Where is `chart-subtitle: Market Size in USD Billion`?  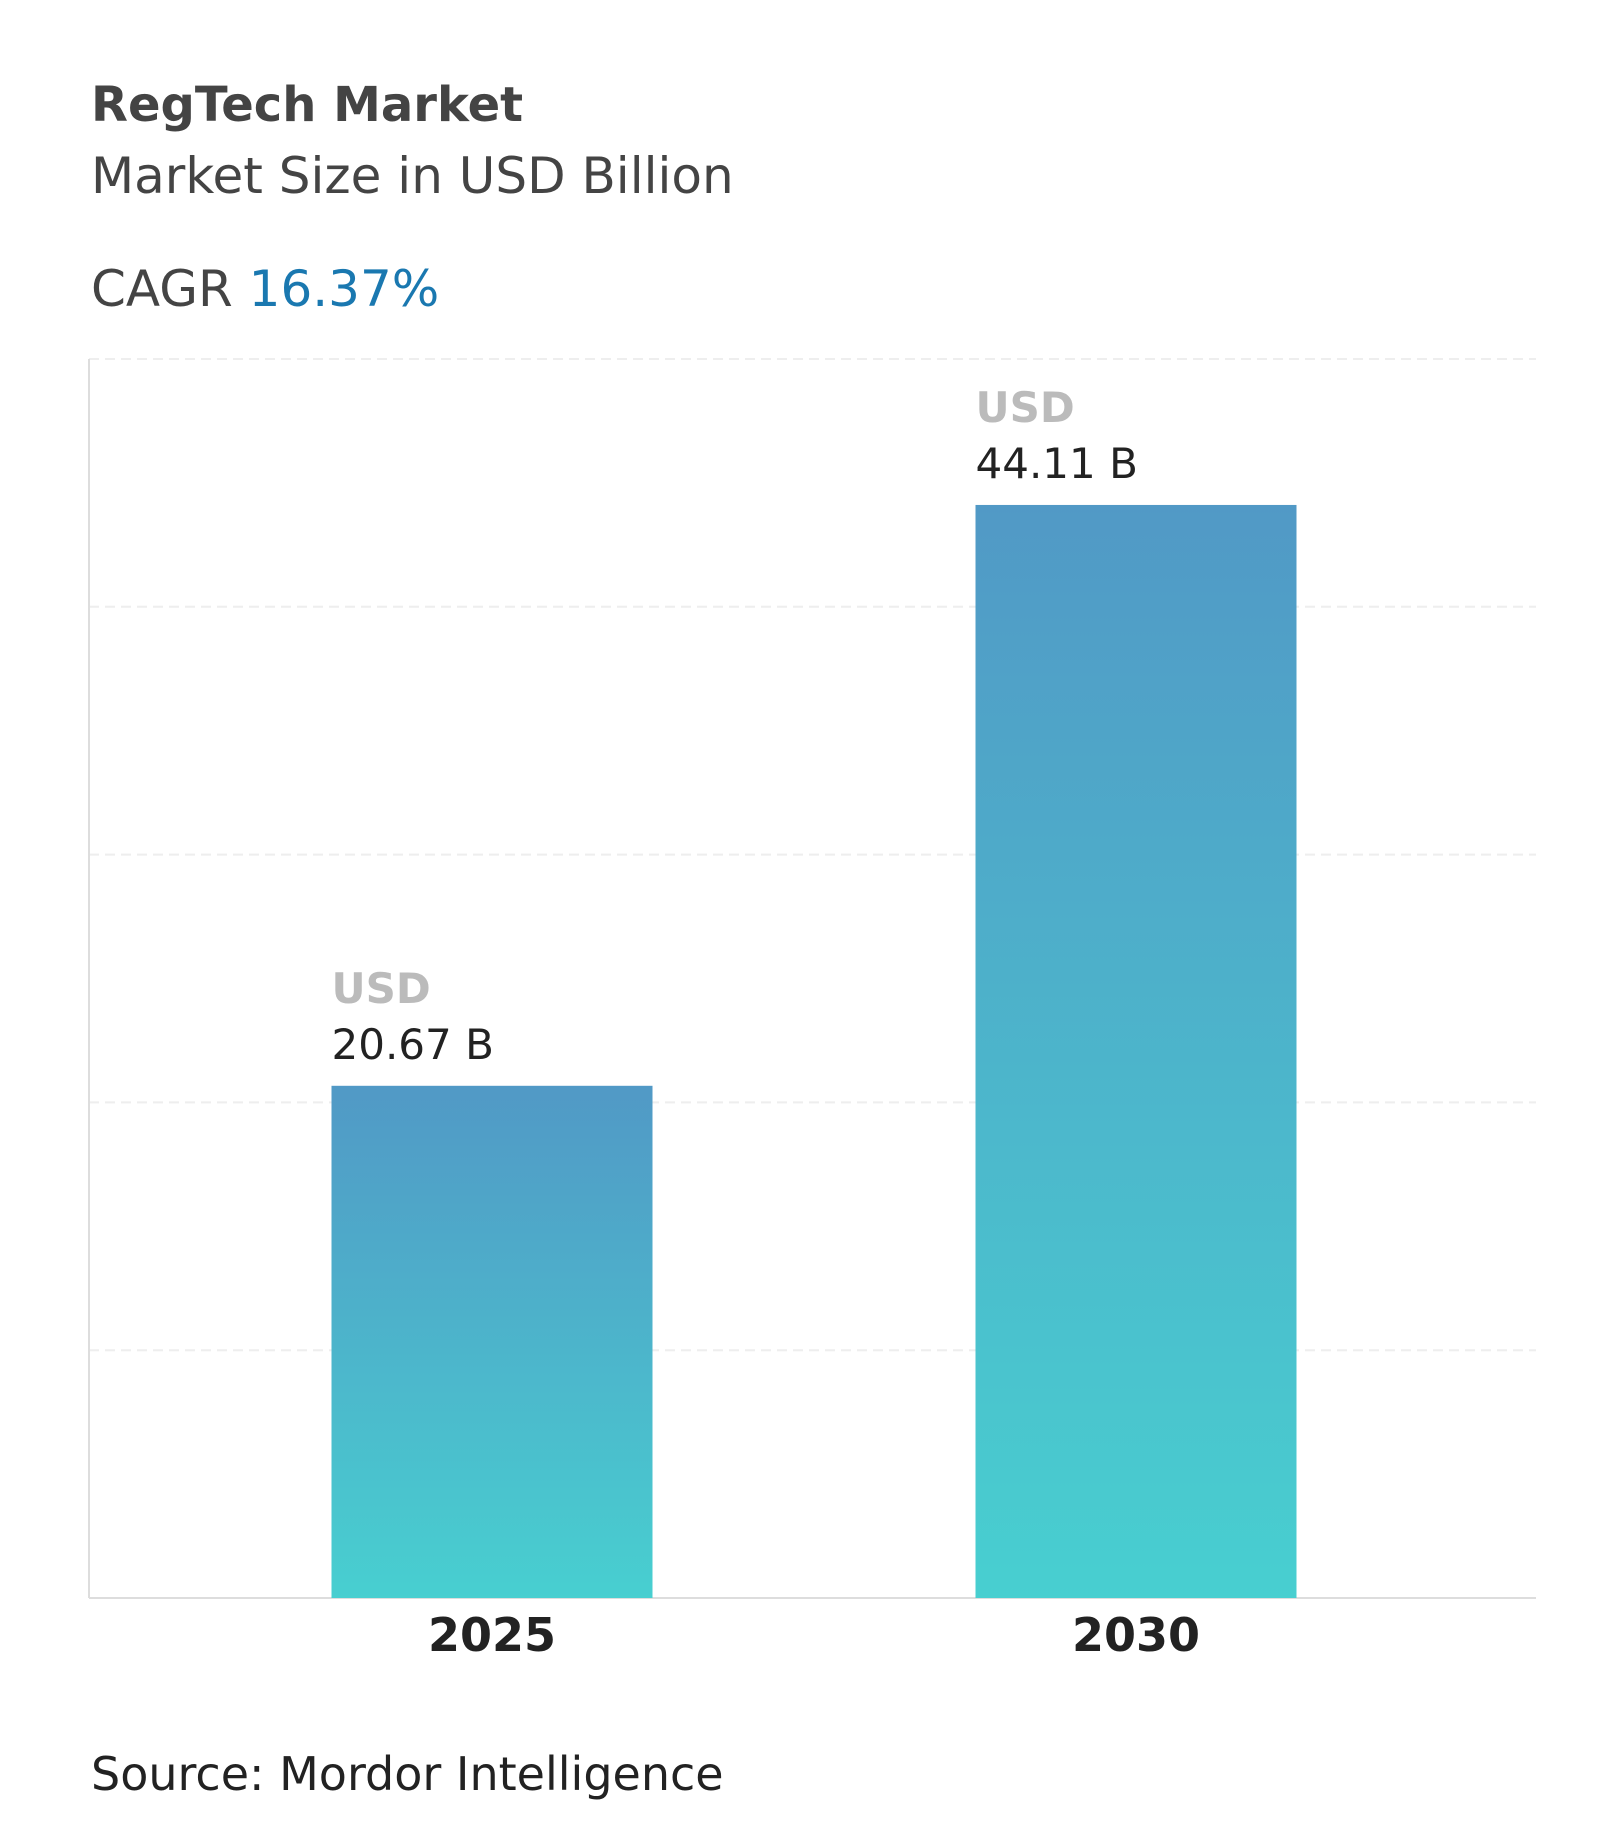 chart-subtitle: Market Size in USD Billion is located at coordinates (412, 176).